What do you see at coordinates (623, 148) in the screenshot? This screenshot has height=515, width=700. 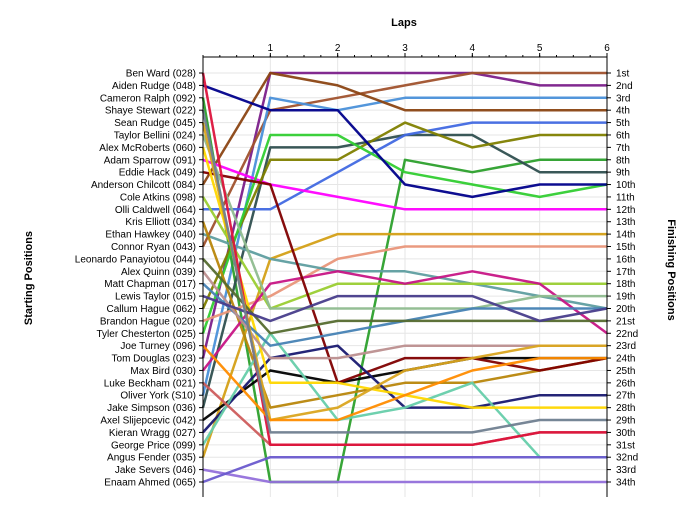 I see `finishing-position-label: 7th` at bounding box center [623, 148].